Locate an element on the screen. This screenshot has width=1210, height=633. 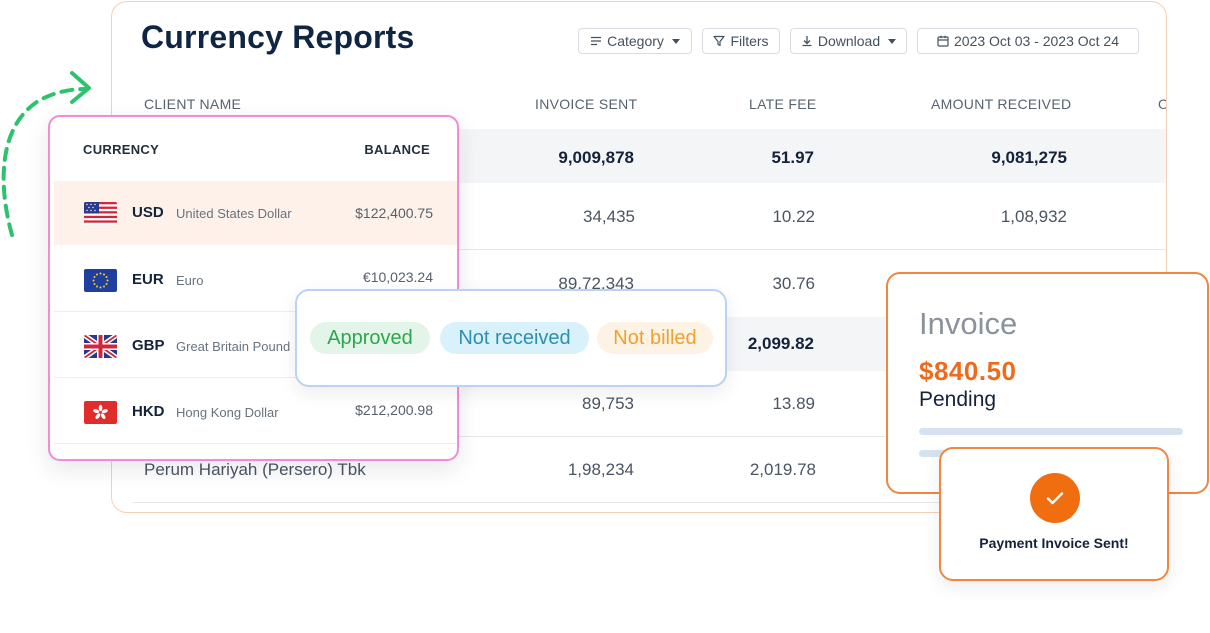
currency-column-header: CURRENCY is located at coordinates (121, 149).